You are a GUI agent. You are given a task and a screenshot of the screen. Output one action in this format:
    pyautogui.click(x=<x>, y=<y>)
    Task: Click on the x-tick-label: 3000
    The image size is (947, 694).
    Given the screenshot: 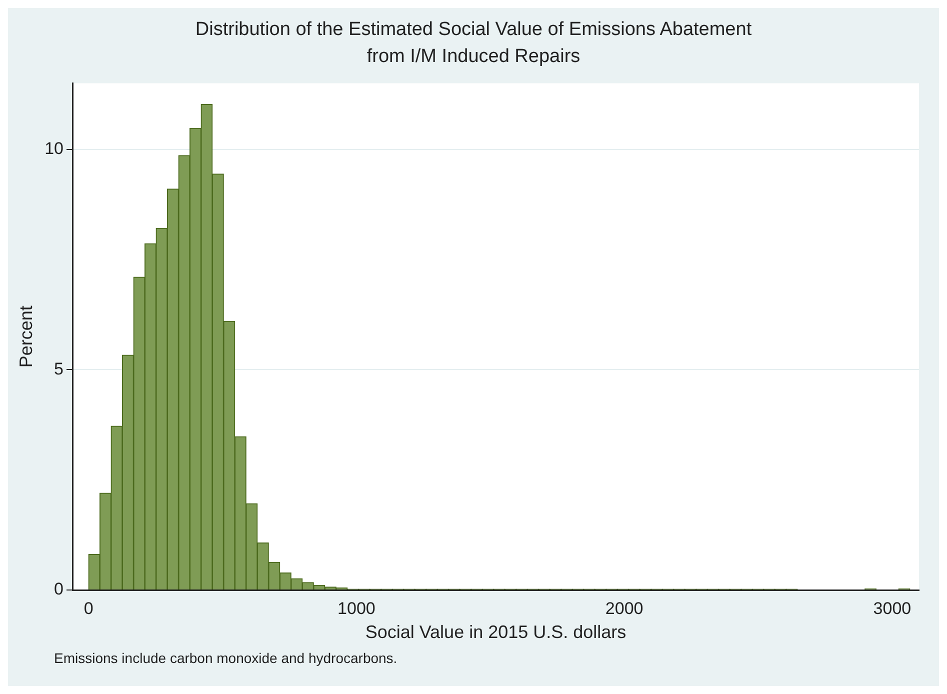 What is the action you would take?
    pyautogui.click(x=892, y=608)
    